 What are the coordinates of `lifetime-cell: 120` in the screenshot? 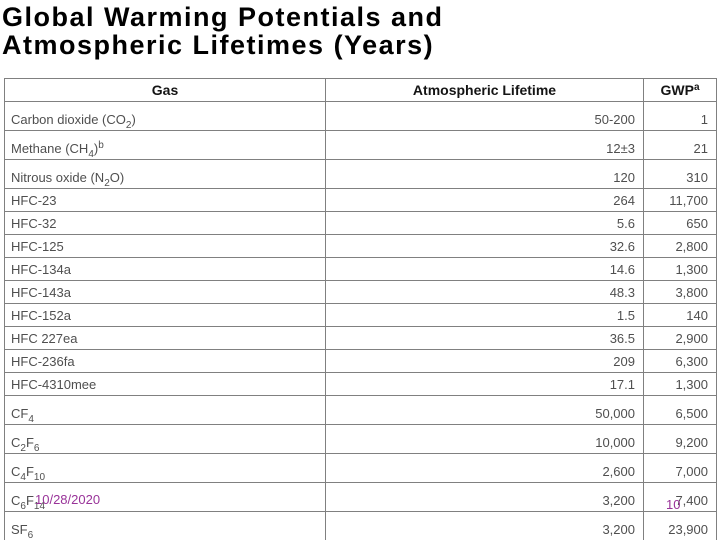 It's located at (484, 174).